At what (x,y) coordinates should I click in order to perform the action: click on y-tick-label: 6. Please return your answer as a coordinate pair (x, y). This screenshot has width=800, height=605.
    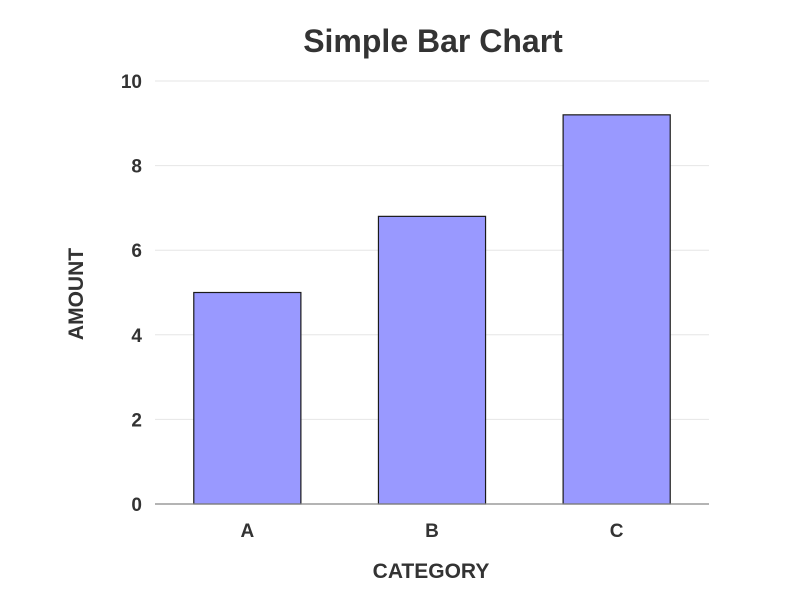
    Looking at the image, I should click on (136, 251).